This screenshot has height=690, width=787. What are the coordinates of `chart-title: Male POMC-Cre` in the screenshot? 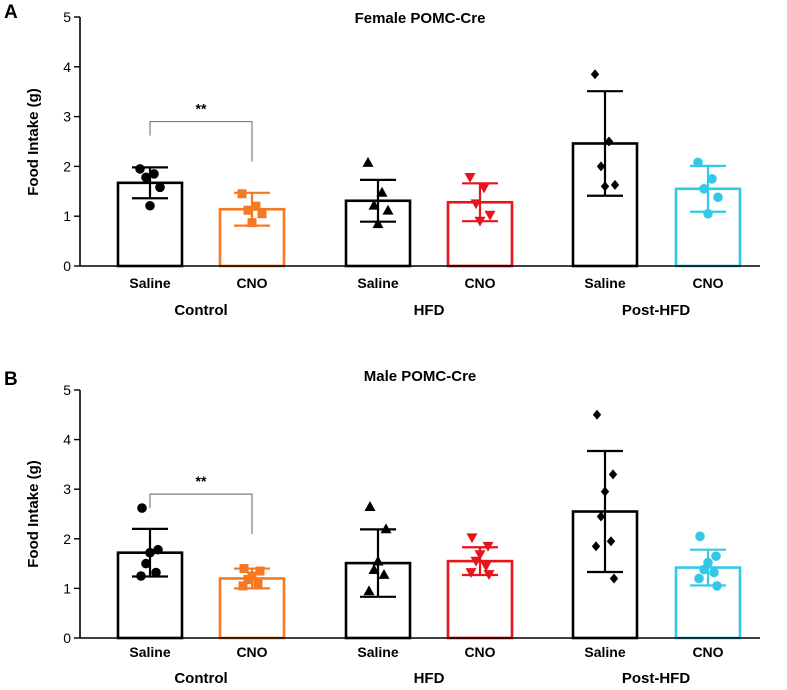 It's located at (420, 376).